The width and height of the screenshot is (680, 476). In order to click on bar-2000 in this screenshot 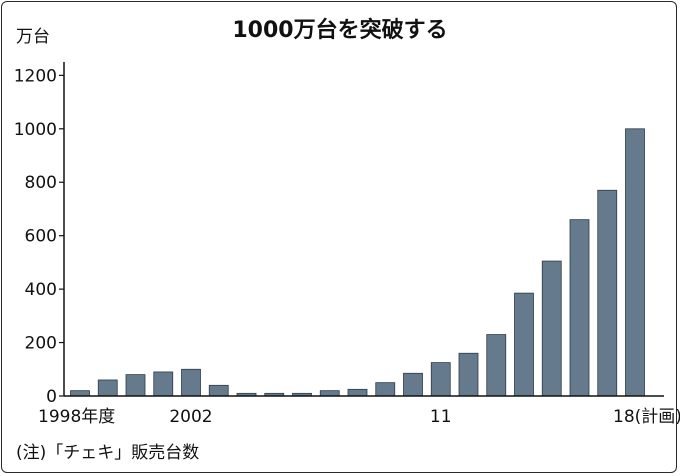, I will do `click(135, 385)`.